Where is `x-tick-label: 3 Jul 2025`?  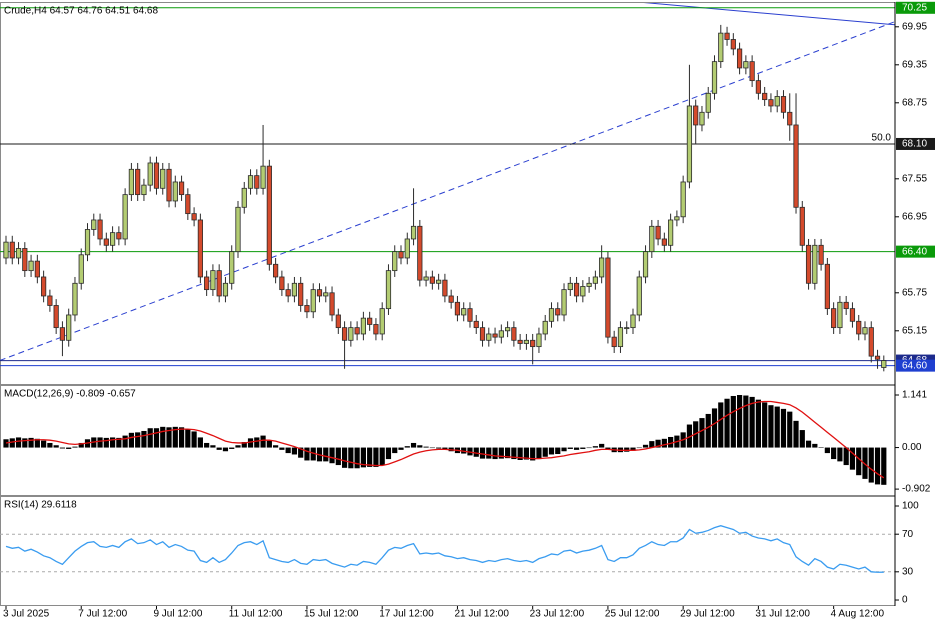 x-tick-label: 3 Jul 2025 is located at coordinates (26, 614).